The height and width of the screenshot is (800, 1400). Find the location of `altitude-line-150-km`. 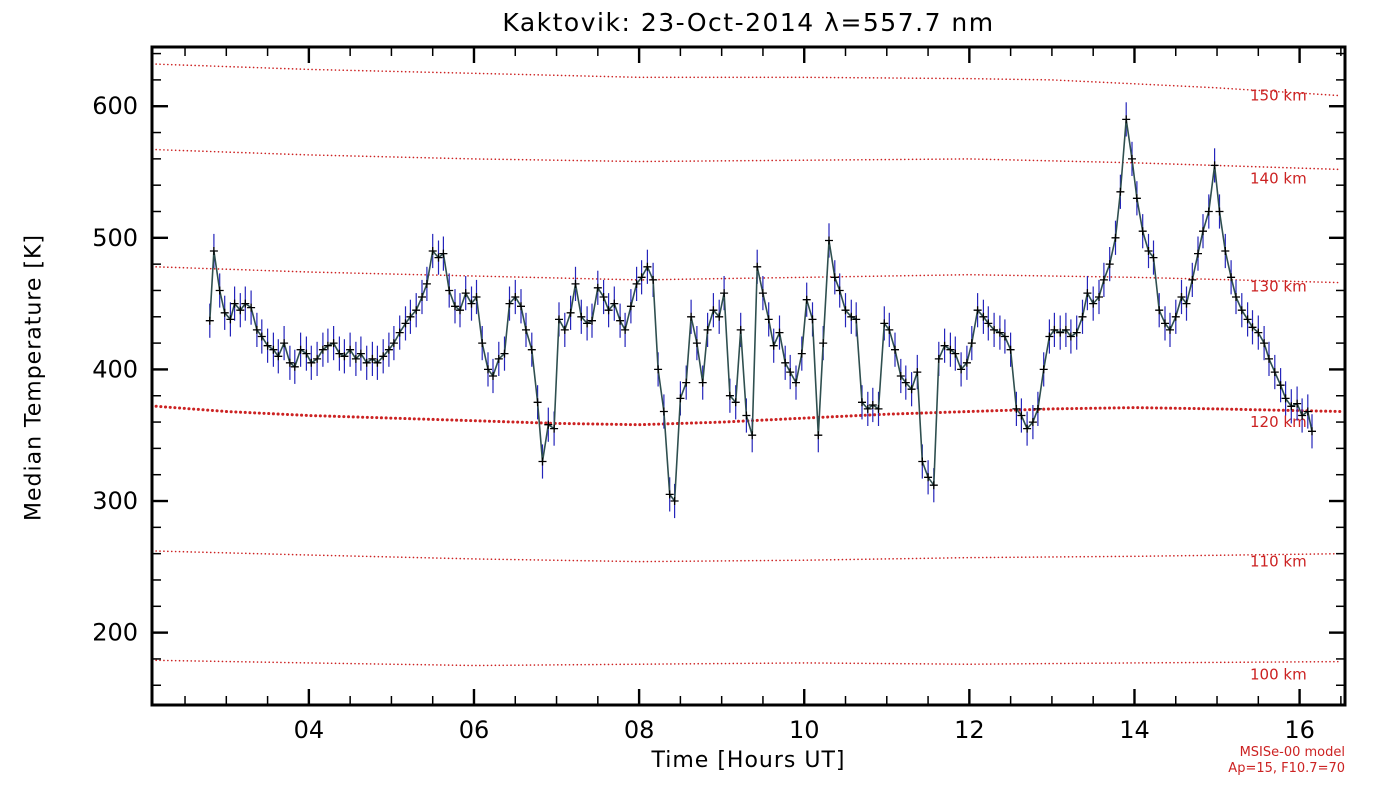

altitude-line-150-km is located at coordinates (748, 80).